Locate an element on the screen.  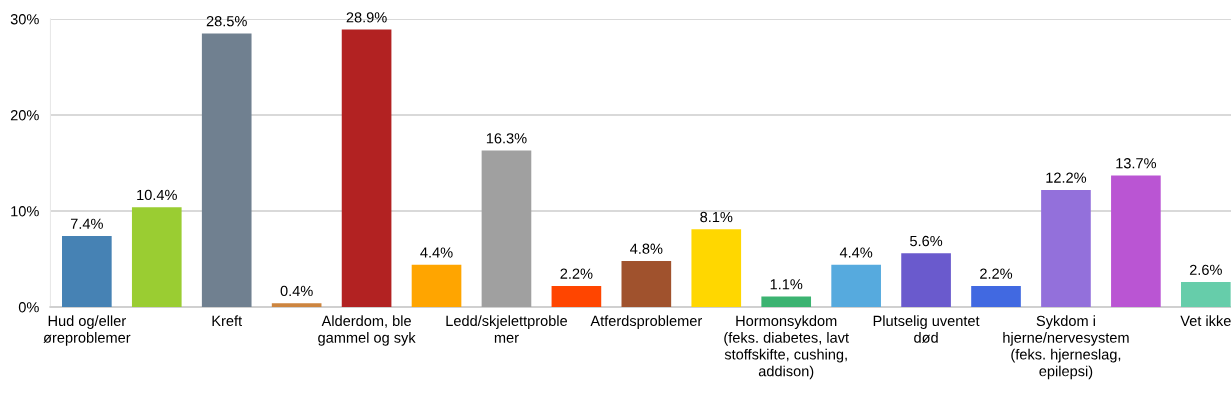
x-tick-label: Sykdom i hjerne/nervesystem (feks. hjerneslag, epilepsi) is located at coordinates (1066, 347).